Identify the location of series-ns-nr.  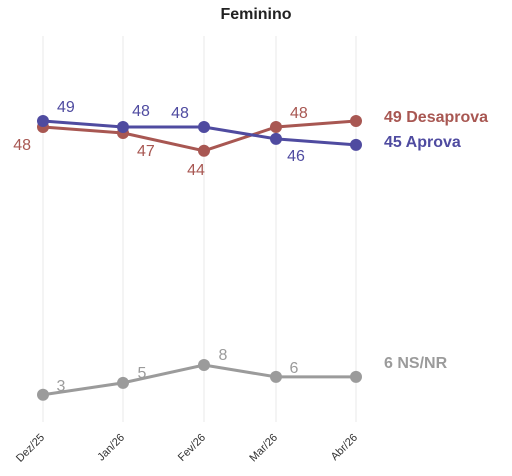
(199, 380).